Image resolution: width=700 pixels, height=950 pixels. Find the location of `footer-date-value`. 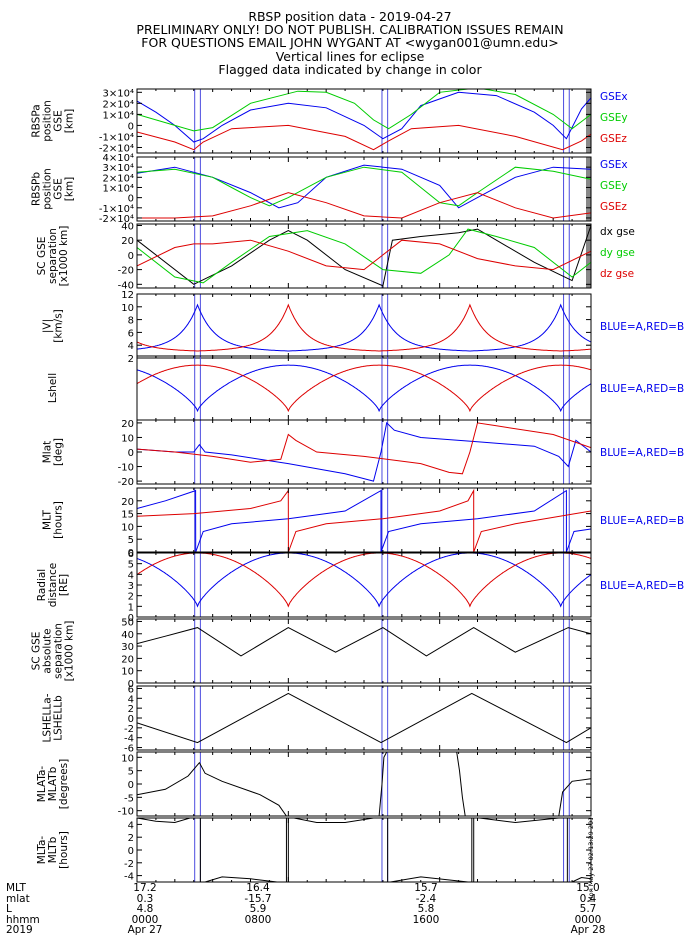

footer-date-value is located at coordinates (426, 930).